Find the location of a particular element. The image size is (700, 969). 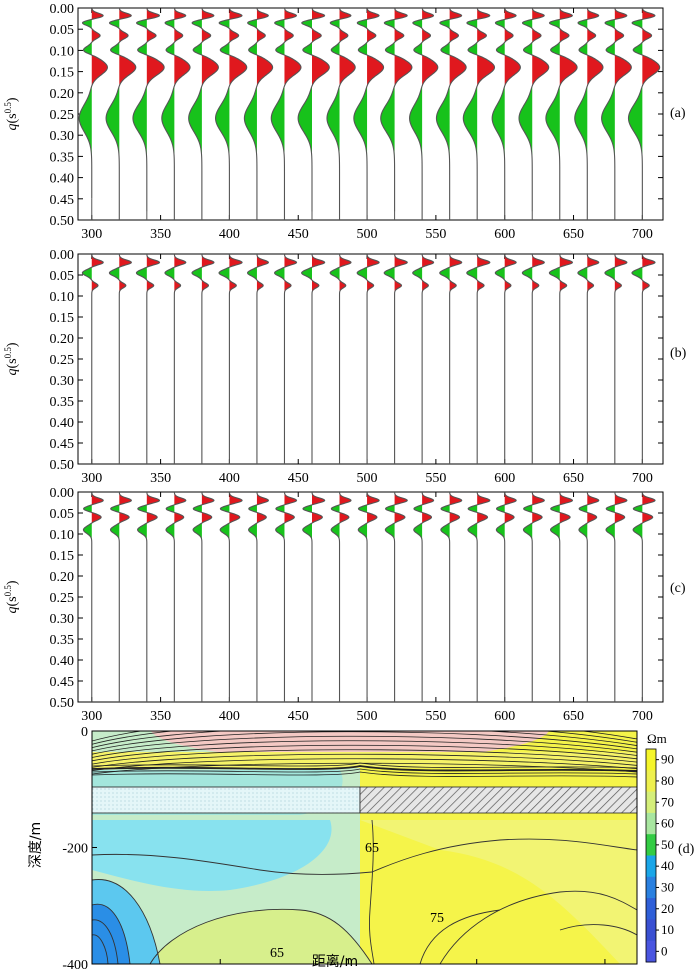

contour-label-2: 65 is located at coordinates (277, 953).